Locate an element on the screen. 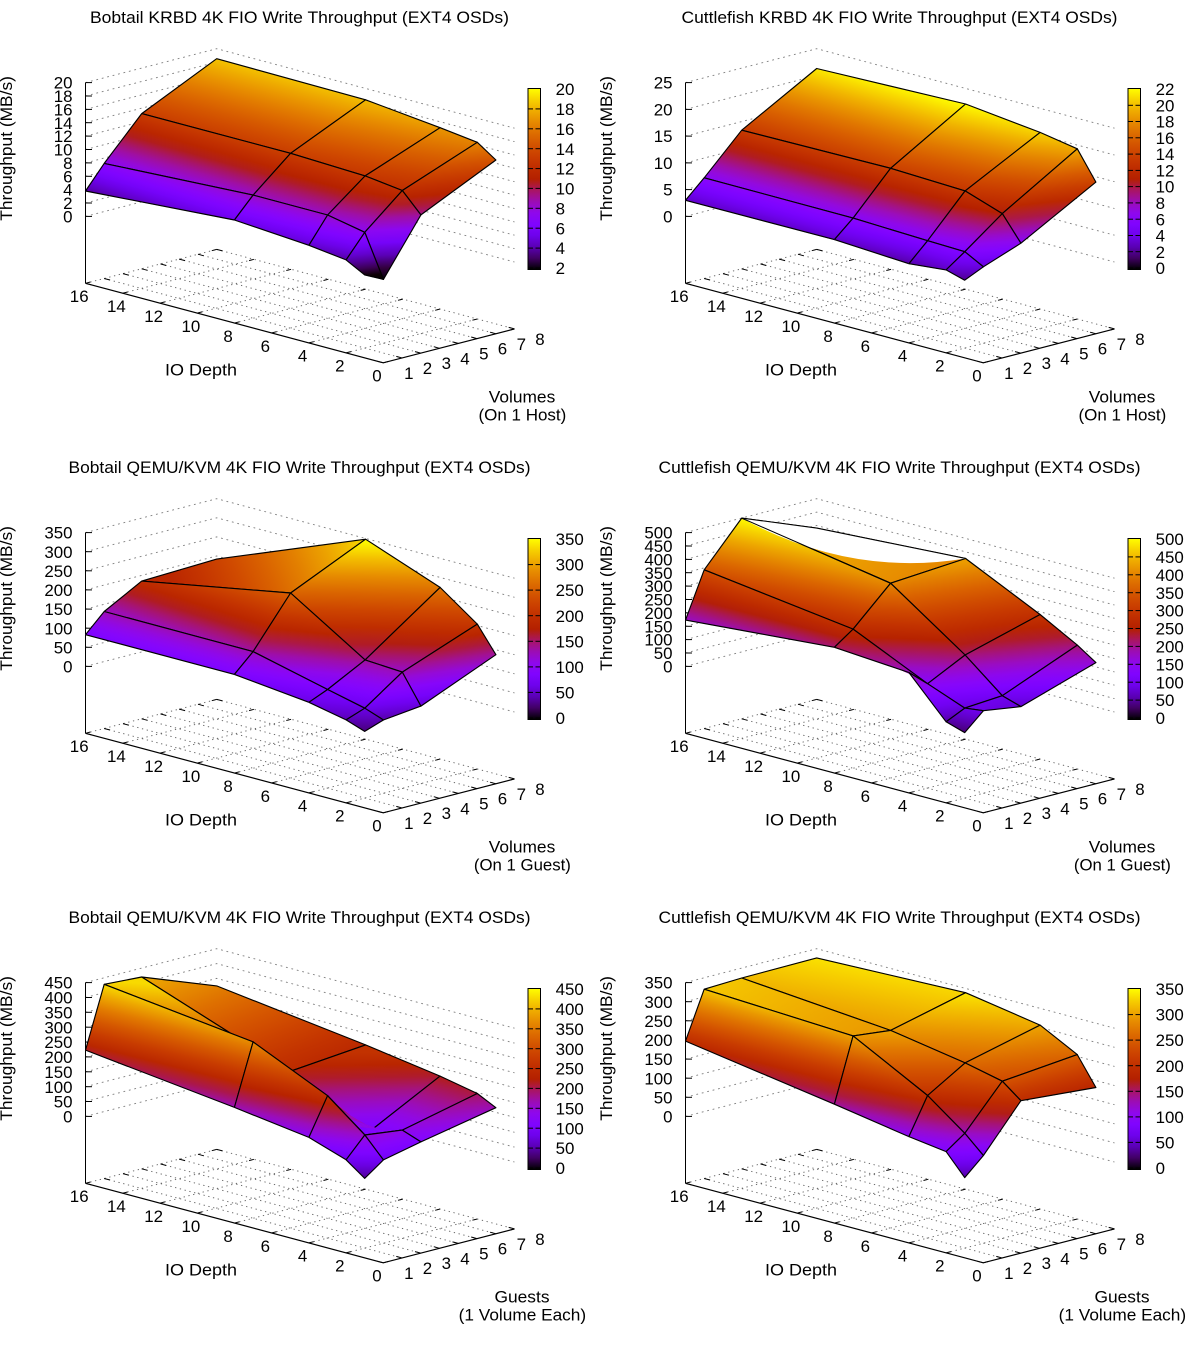 This screenshot has height=1350, width=1200. svg-text: 15 is located at coordinates (663, 136).